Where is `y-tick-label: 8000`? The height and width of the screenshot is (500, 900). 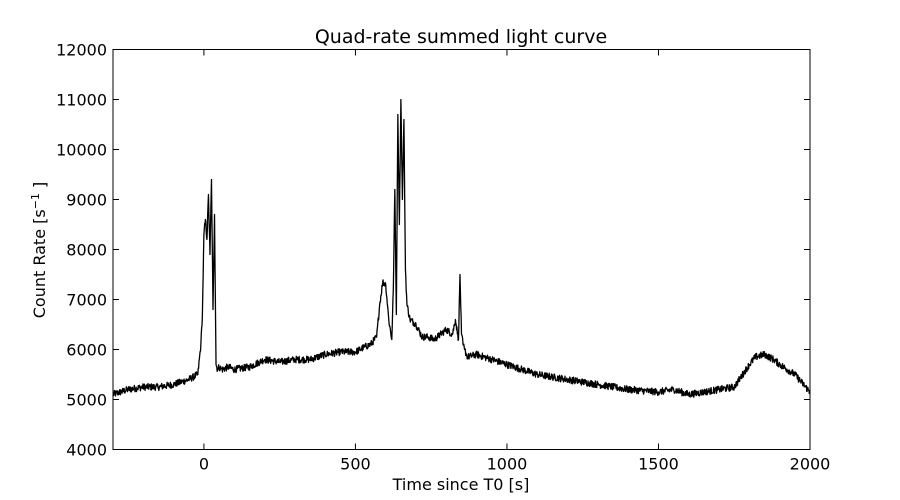
y-tick-label: 8000 is located at coordinates (86, 250).